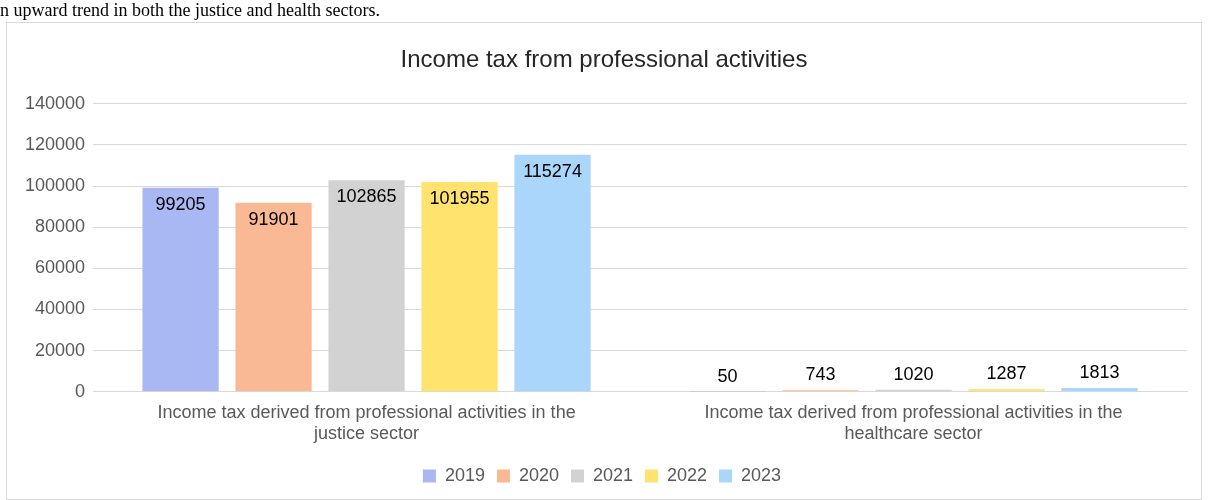 This screenshot has height=500, width=1211. I want to click on x-tick-label: Income tax derived from professional activities in the healthcare sector, so click(913, 422).